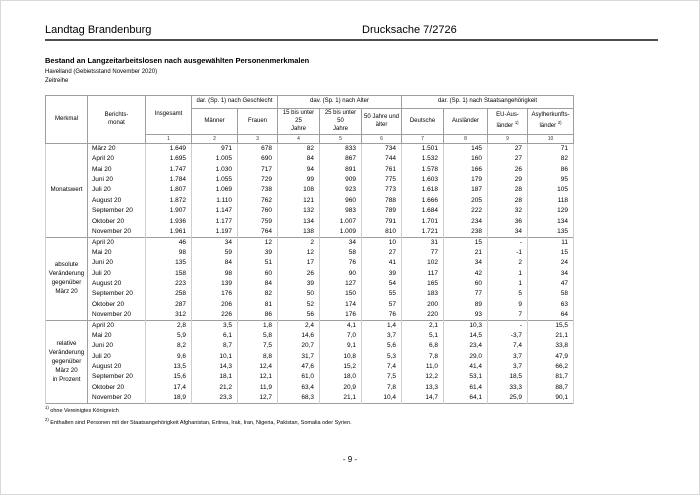 The image size is (700, 495). I want to click on value-cell: 66,2, so click(550, 367).